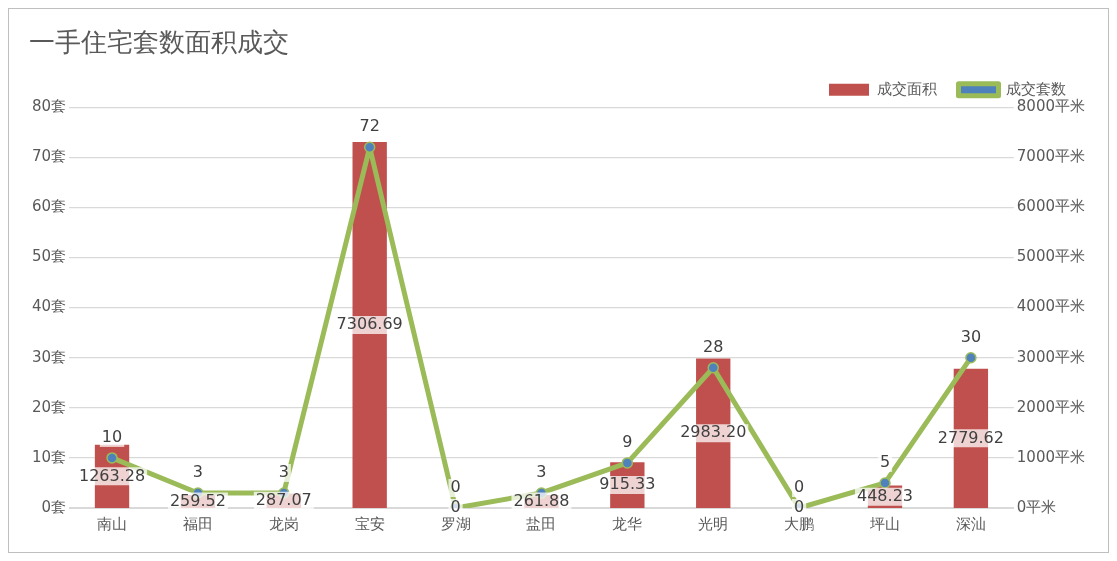 Image resolution: width=1117 pixels, height=561 pixels. Describe the element at coordinates (627, 442) in the screenshot. I see `data-label: 9` at that location.